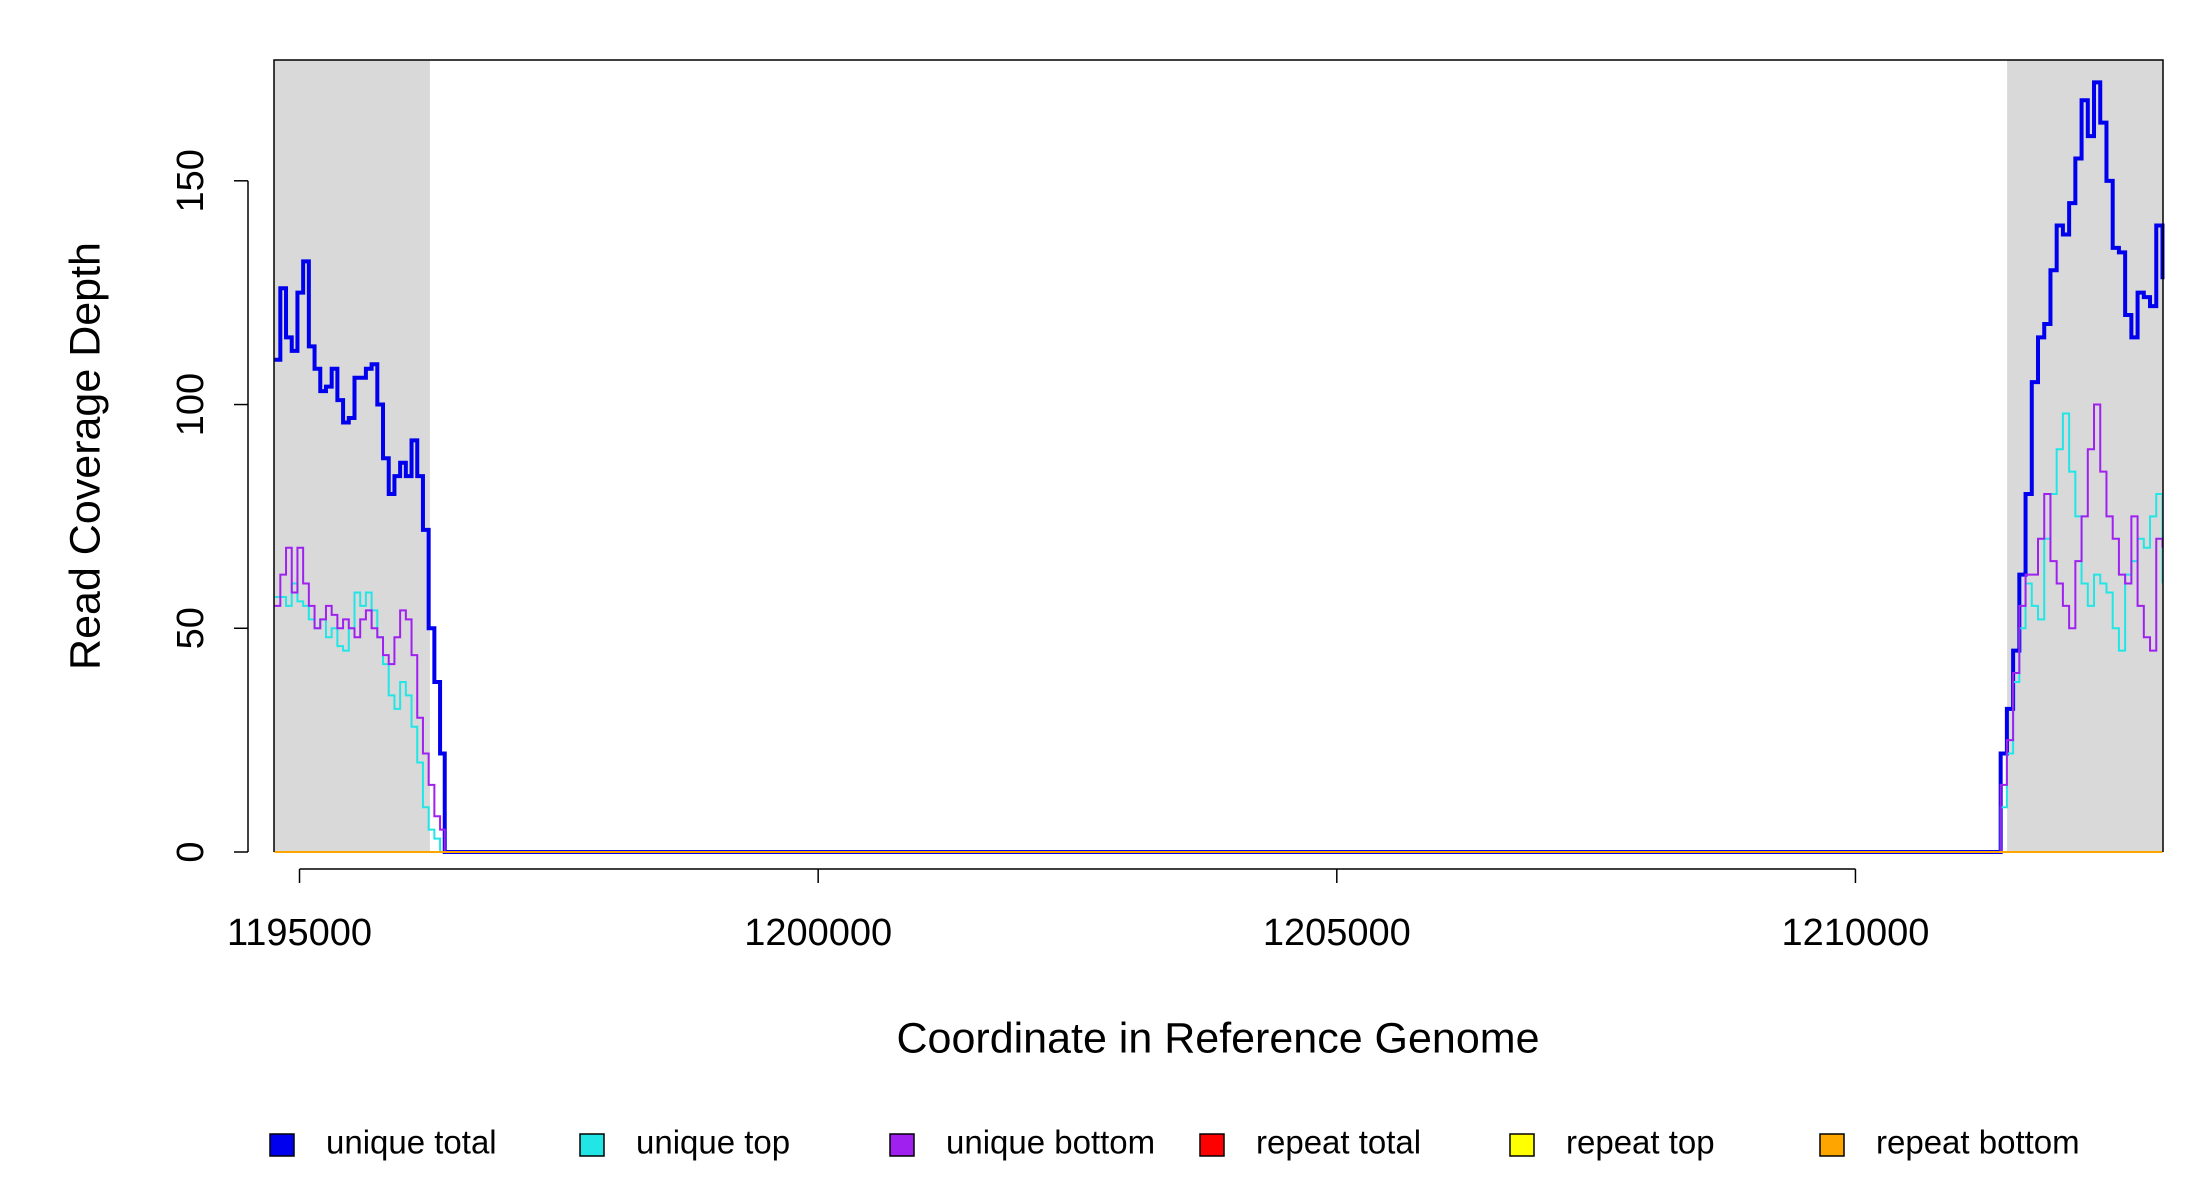 This screenshot has height=1200, width=2200. Describe the element at coordinates (1978, 1142) in the screenshot. I see `legend-label: repeat bottom` at that location.